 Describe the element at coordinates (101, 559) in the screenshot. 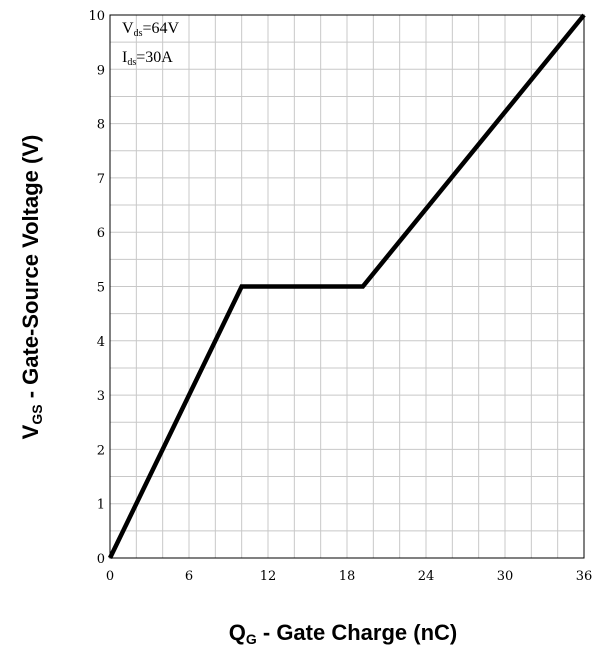

I see `y-tick-label: 0` at that location.